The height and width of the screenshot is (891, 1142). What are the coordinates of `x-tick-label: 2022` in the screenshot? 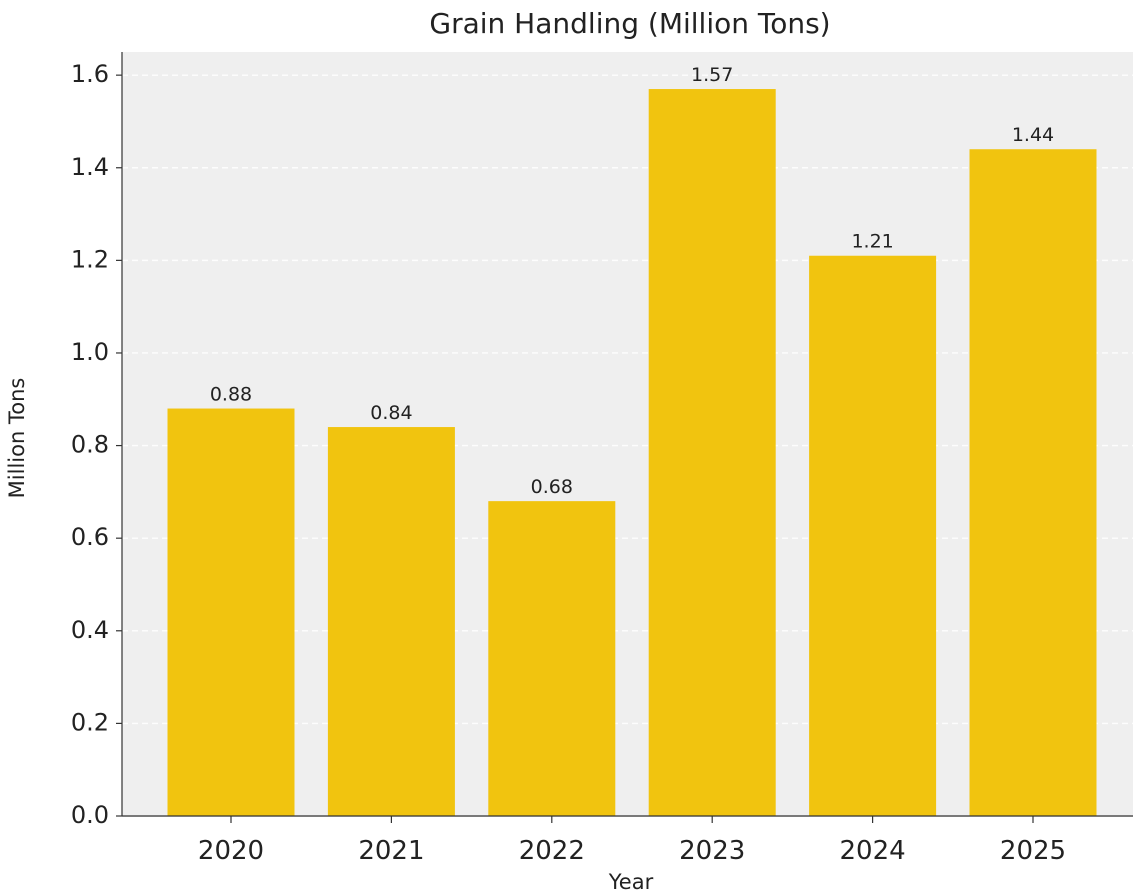 It's located at (552, 851).